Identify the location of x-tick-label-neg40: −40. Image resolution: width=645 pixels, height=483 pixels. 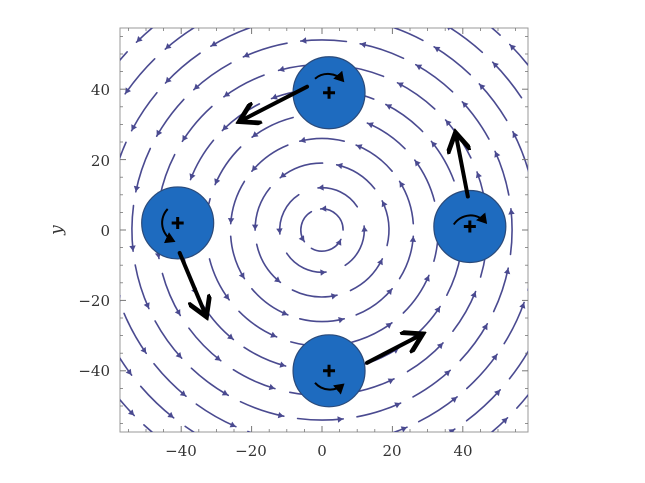
(181, 451).